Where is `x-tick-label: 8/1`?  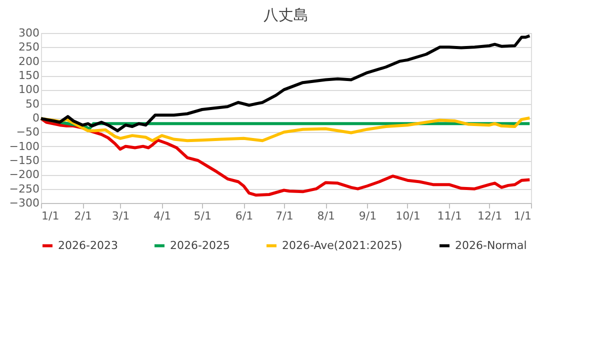 x-tick-label: 8/1 is located at coordinates (326, 216).